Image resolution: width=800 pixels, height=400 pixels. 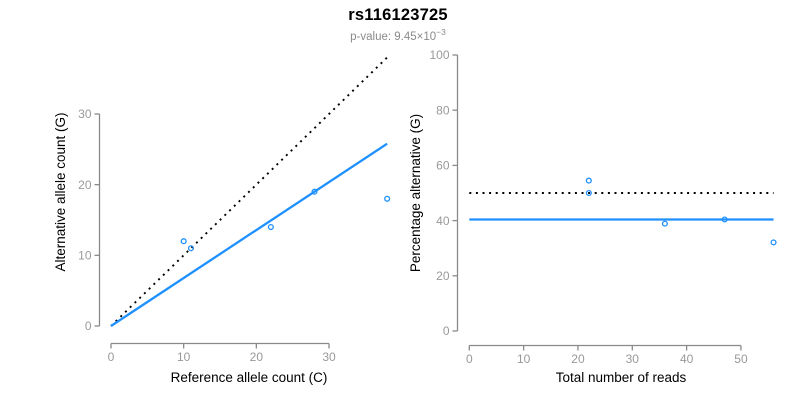 I want to click on y-axis-title: Alternative allele count (G), so click(x=60, y=191).